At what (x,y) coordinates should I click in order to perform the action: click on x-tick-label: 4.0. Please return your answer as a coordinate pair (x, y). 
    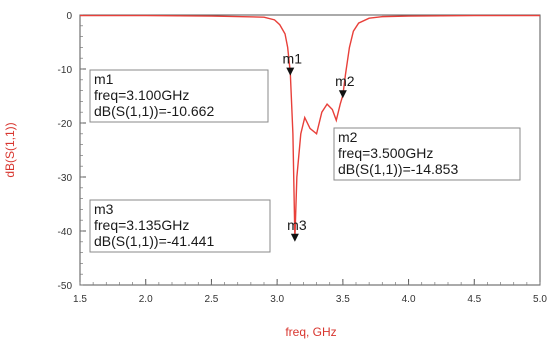
    Looking at the image, I should click on (409, 299).